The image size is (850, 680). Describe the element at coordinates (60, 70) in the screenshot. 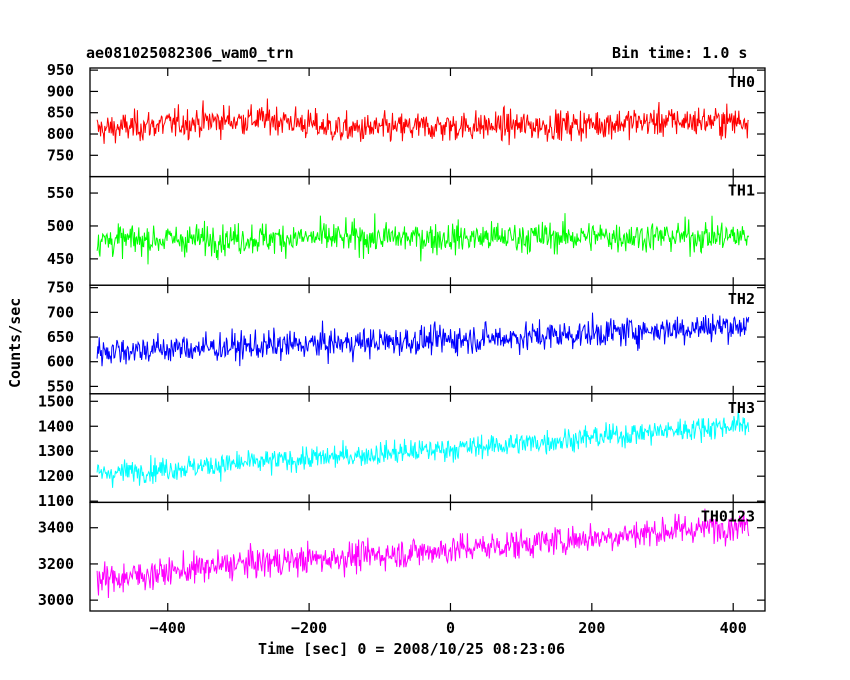

I see `y-tick-label: 950` at that location.